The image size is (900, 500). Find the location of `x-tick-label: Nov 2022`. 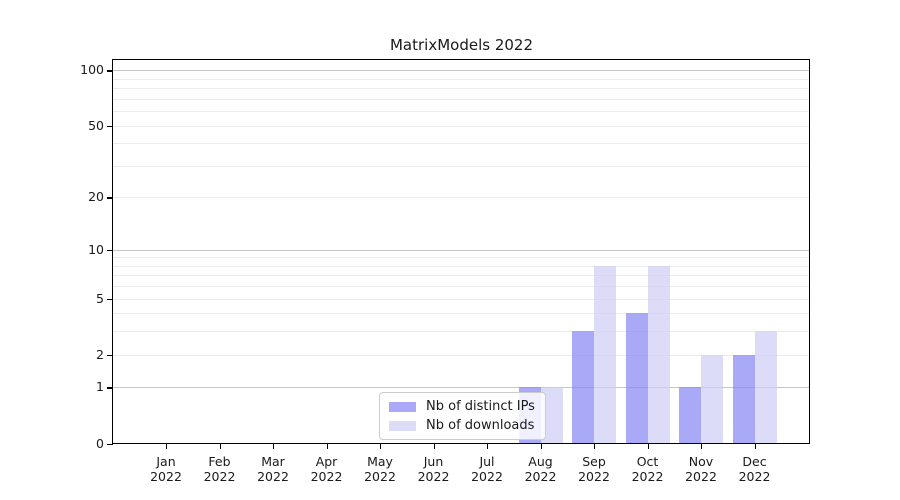

x-tick-label: Nov 2022 is located at coordinates (701, 468).